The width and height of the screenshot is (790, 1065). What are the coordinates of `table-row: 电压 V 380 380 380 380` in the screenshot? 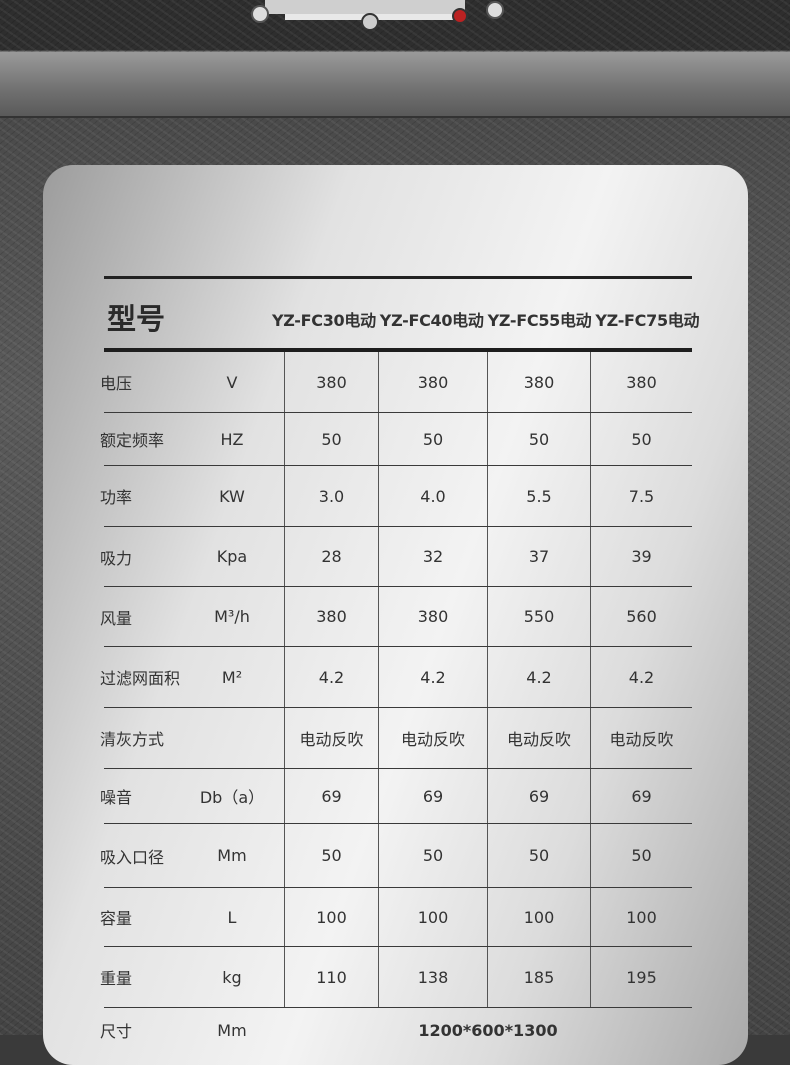 It's located at (396, 382).